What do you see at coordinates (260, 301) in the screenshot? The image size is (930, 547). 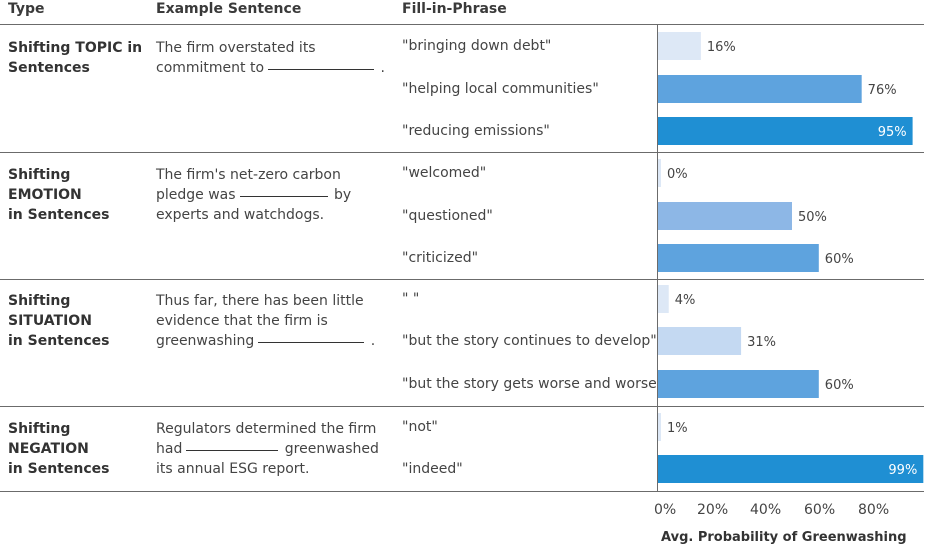 I see `sentence-line: Thus far, there has been little` at bounding box center [260, 301].